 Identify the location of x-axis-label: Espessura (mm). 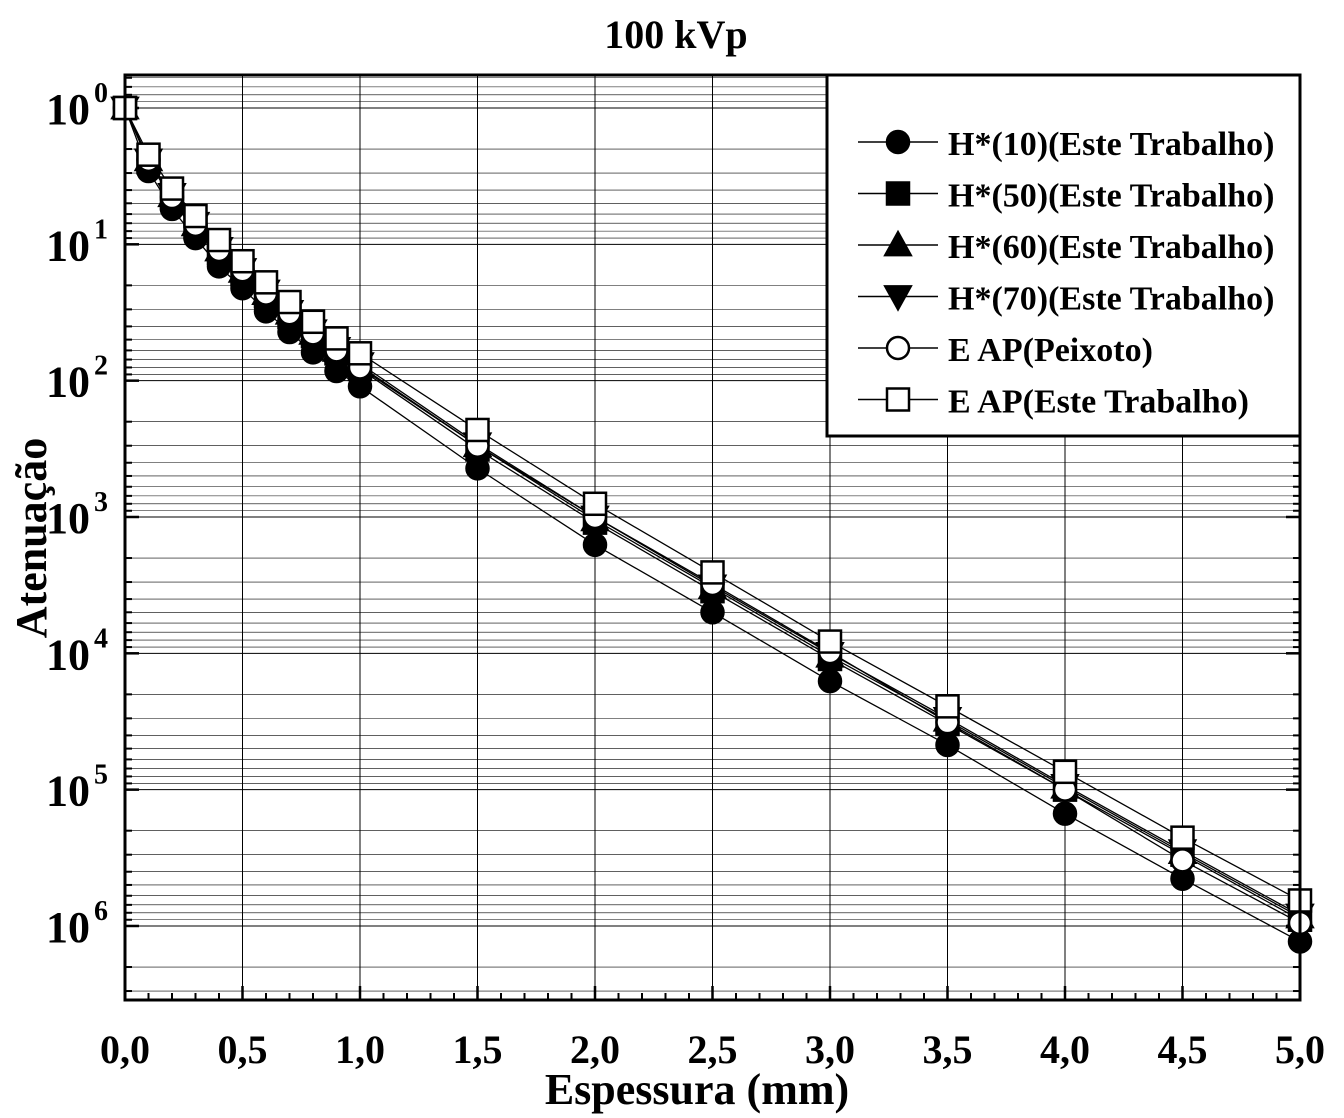
(697, 1089).